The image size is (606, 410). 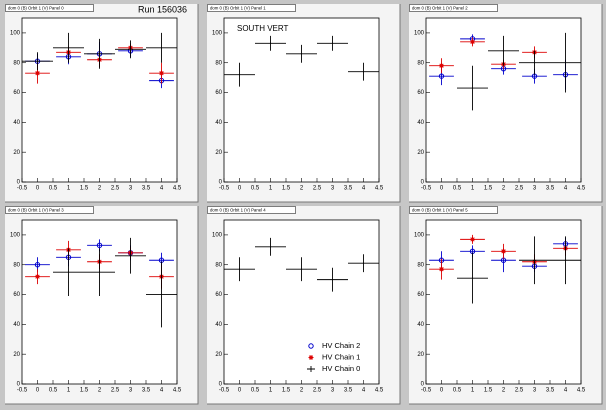 I want to click on legend-symbol, so click(x=311, y=369).